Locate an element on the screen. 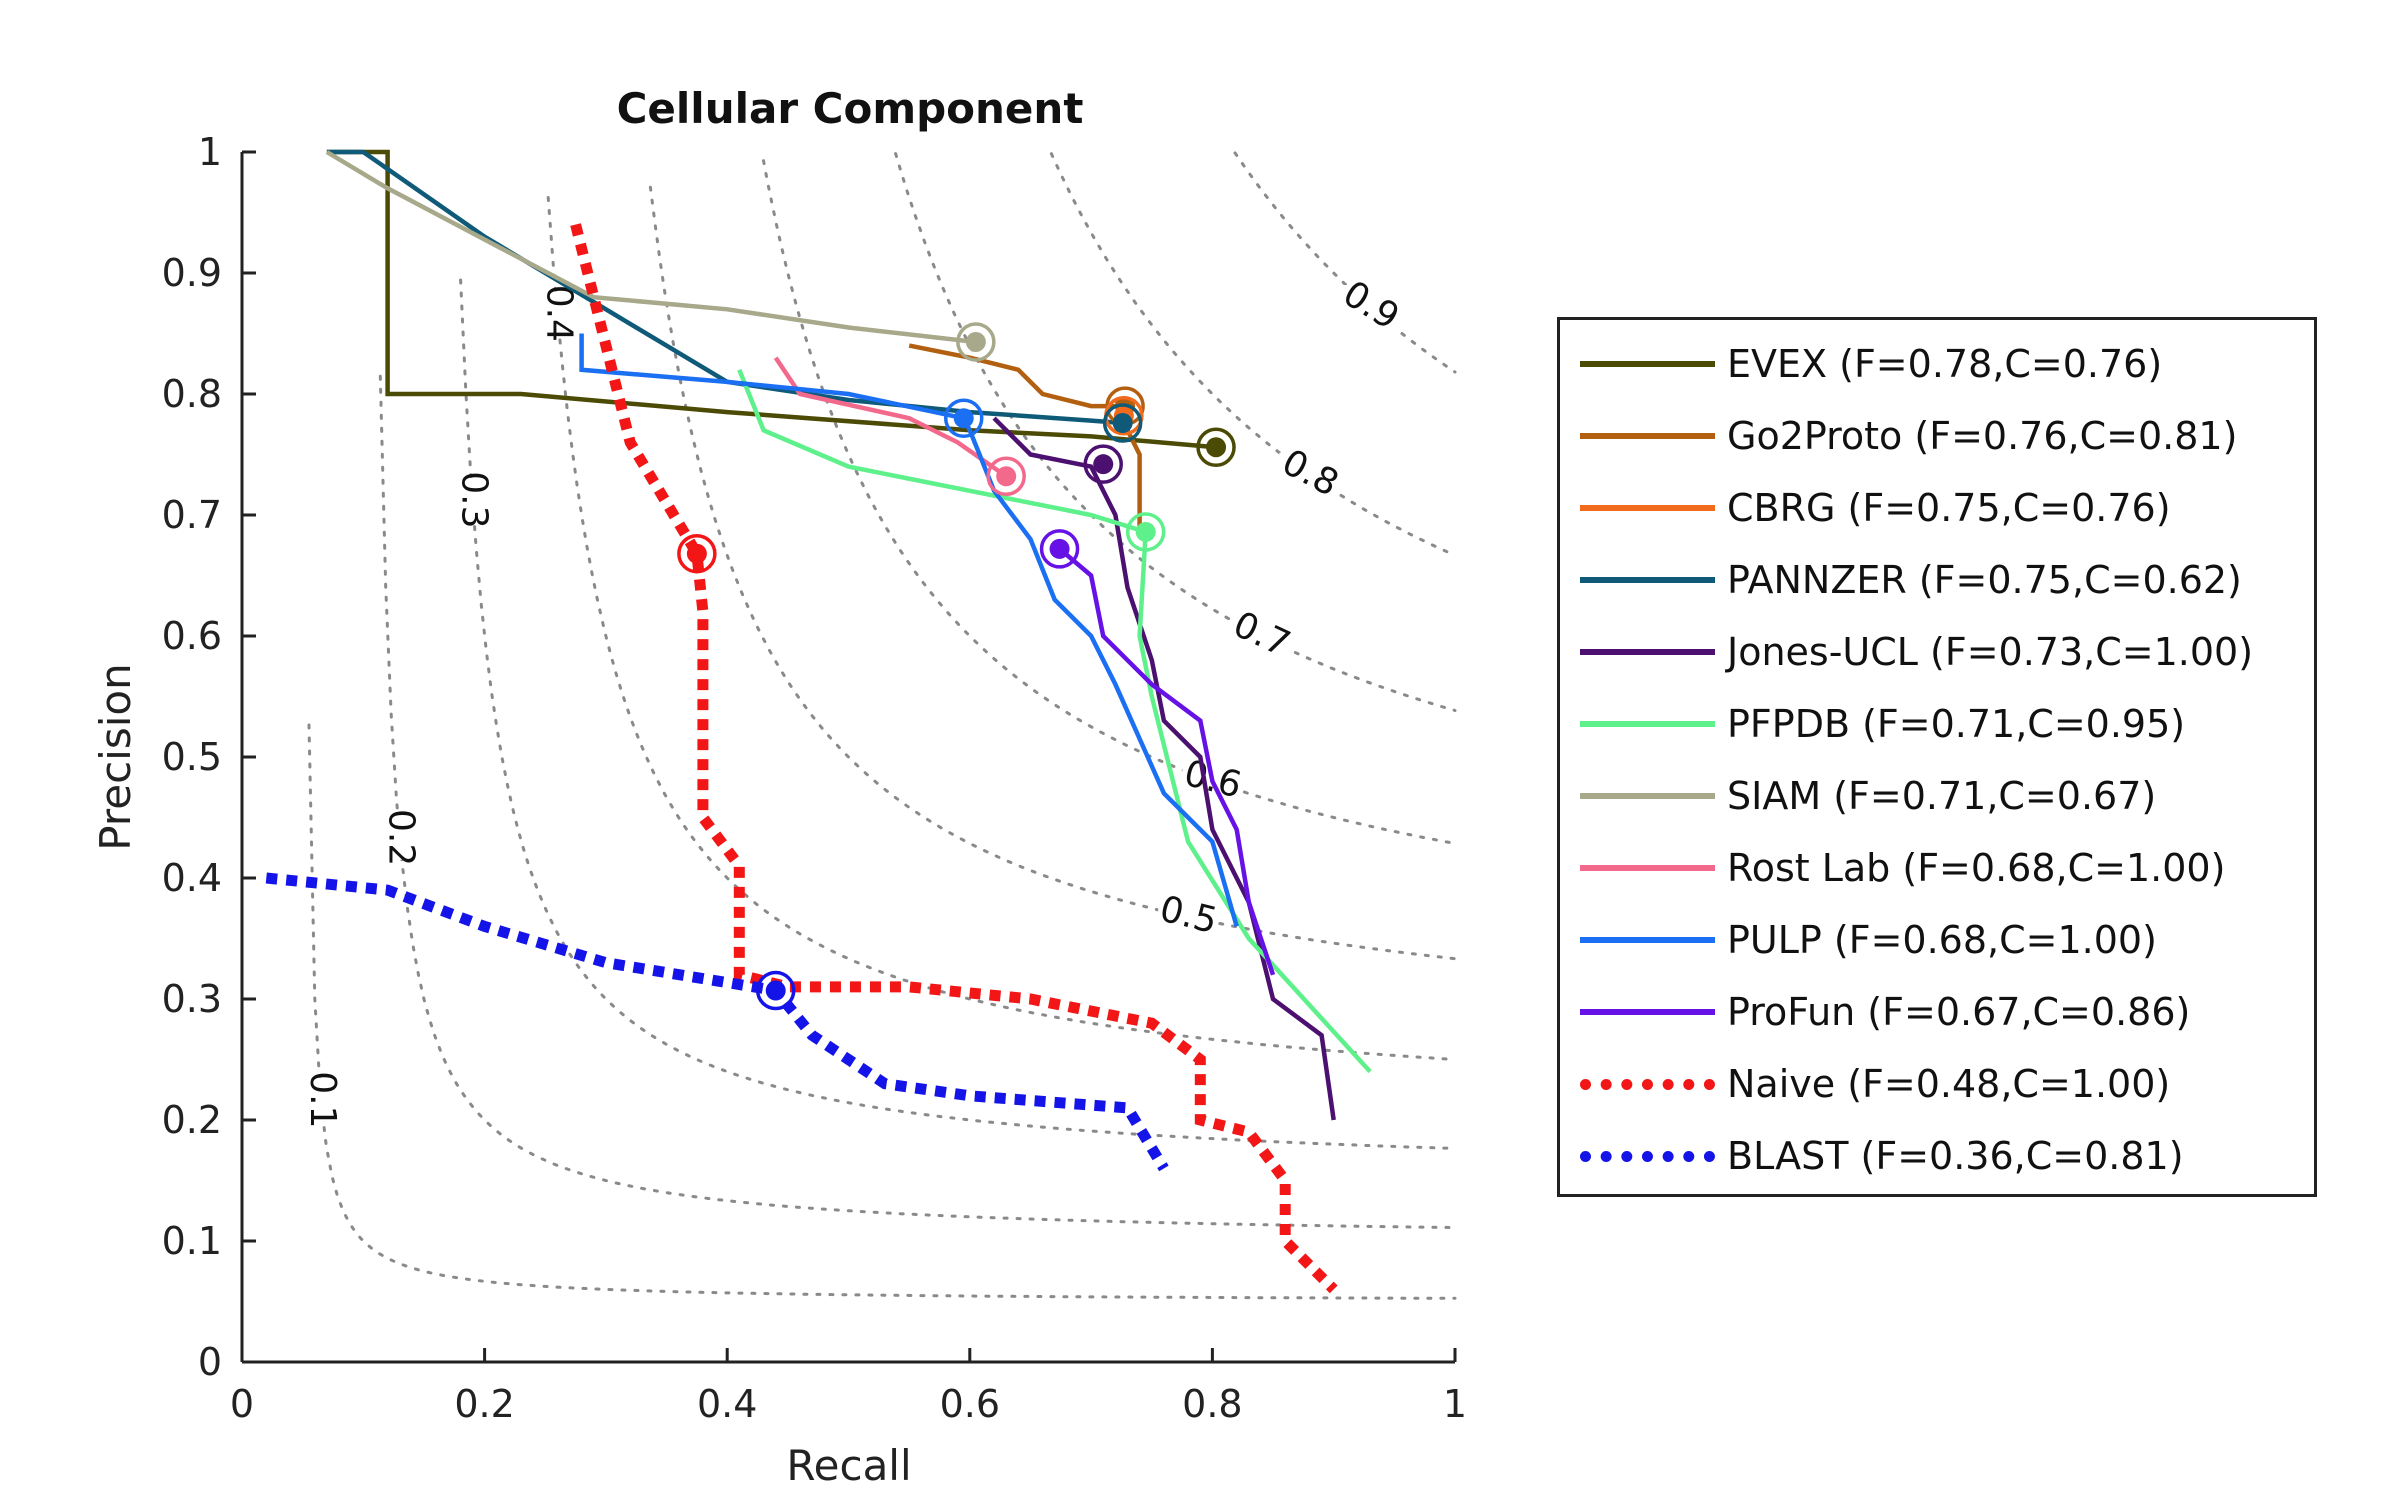  iso-f-label-0.2: 0.2 is located at coordinates (401, 837).